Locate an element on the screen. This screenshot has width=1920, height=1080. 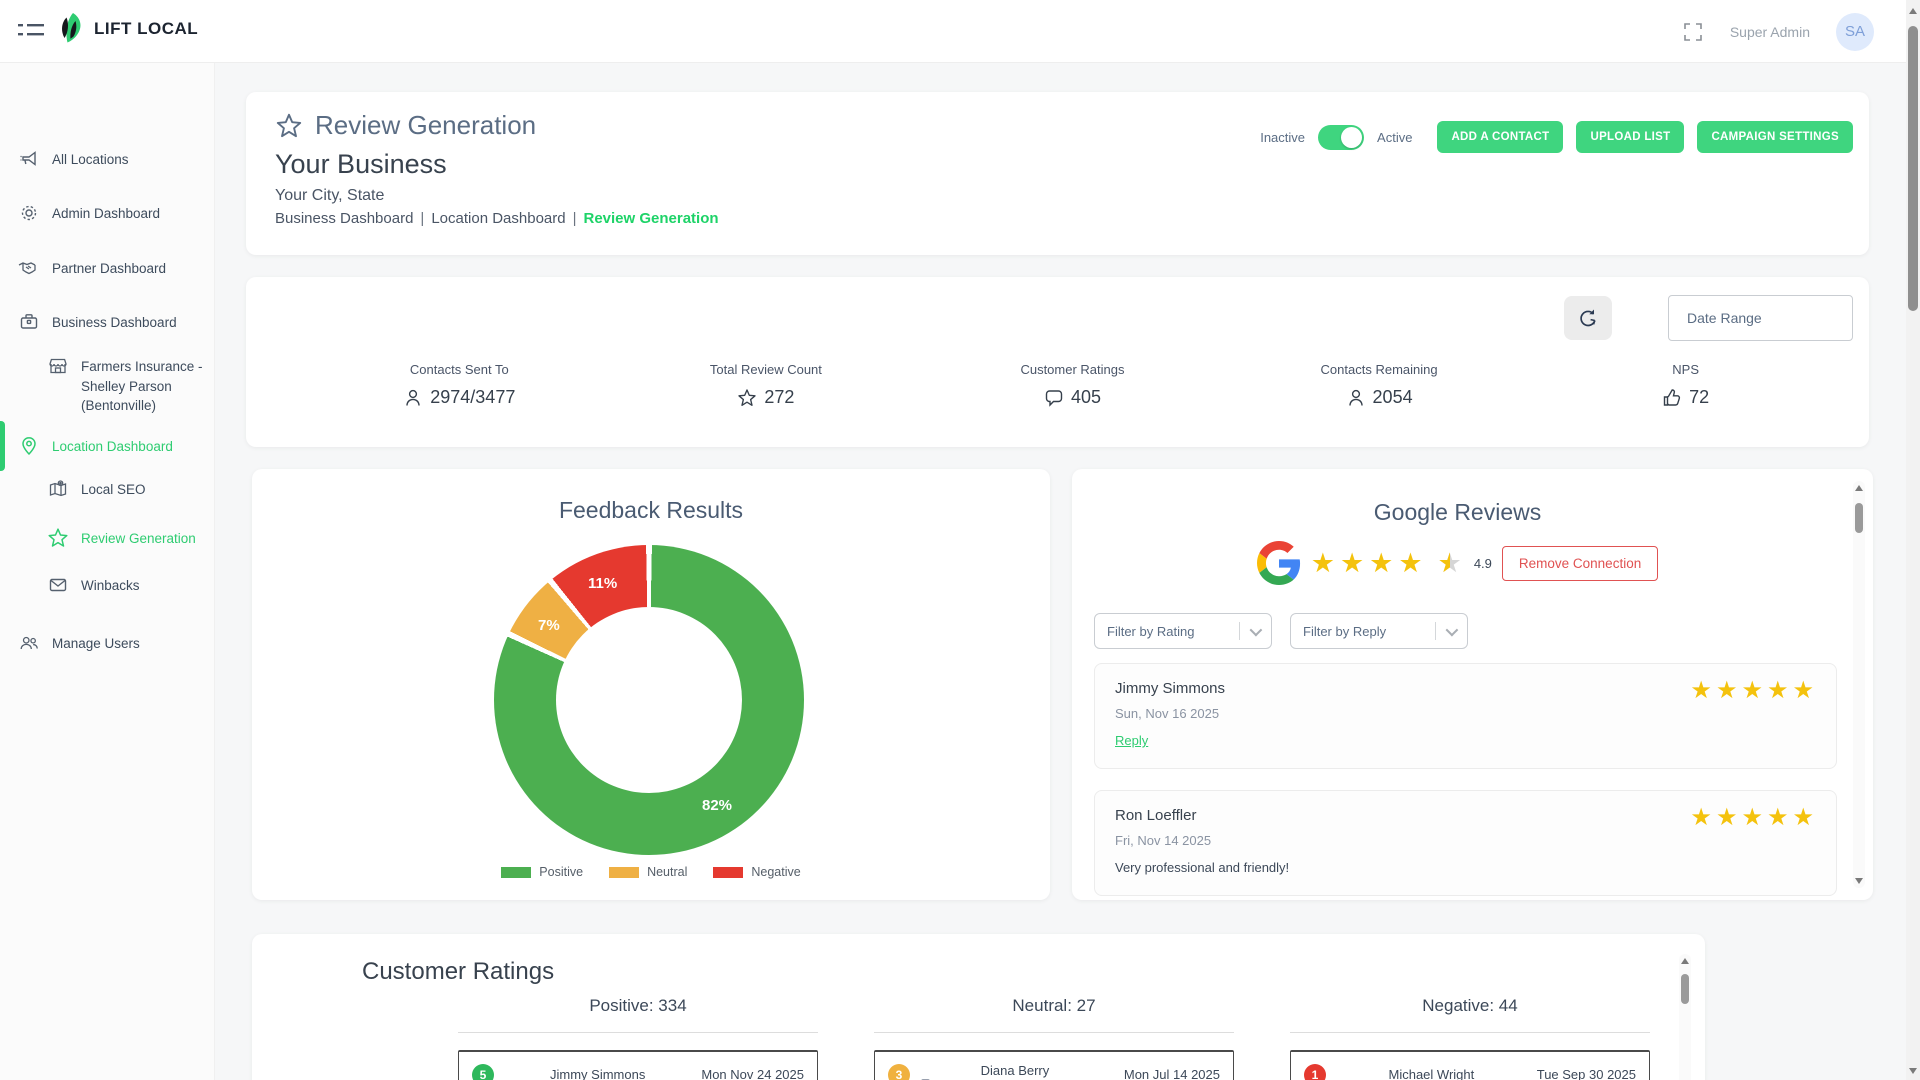
top-bar: LIFT LOCAL Super Admin SA is located at coordinates (960, 31).